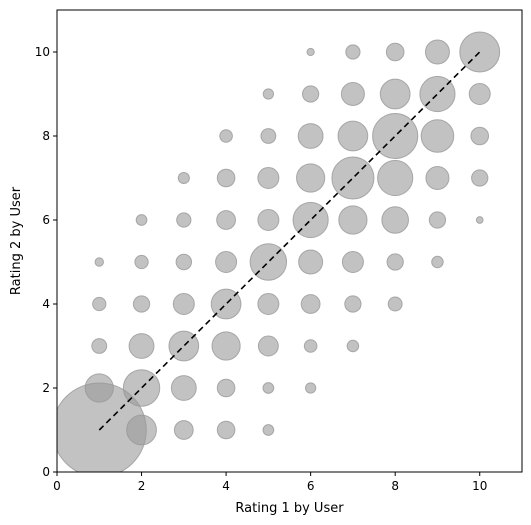  What do you see at coordinates (57, 486) in the screenshot?
I see `x-tick-label-0: 0` at bounding box center [57, 486].